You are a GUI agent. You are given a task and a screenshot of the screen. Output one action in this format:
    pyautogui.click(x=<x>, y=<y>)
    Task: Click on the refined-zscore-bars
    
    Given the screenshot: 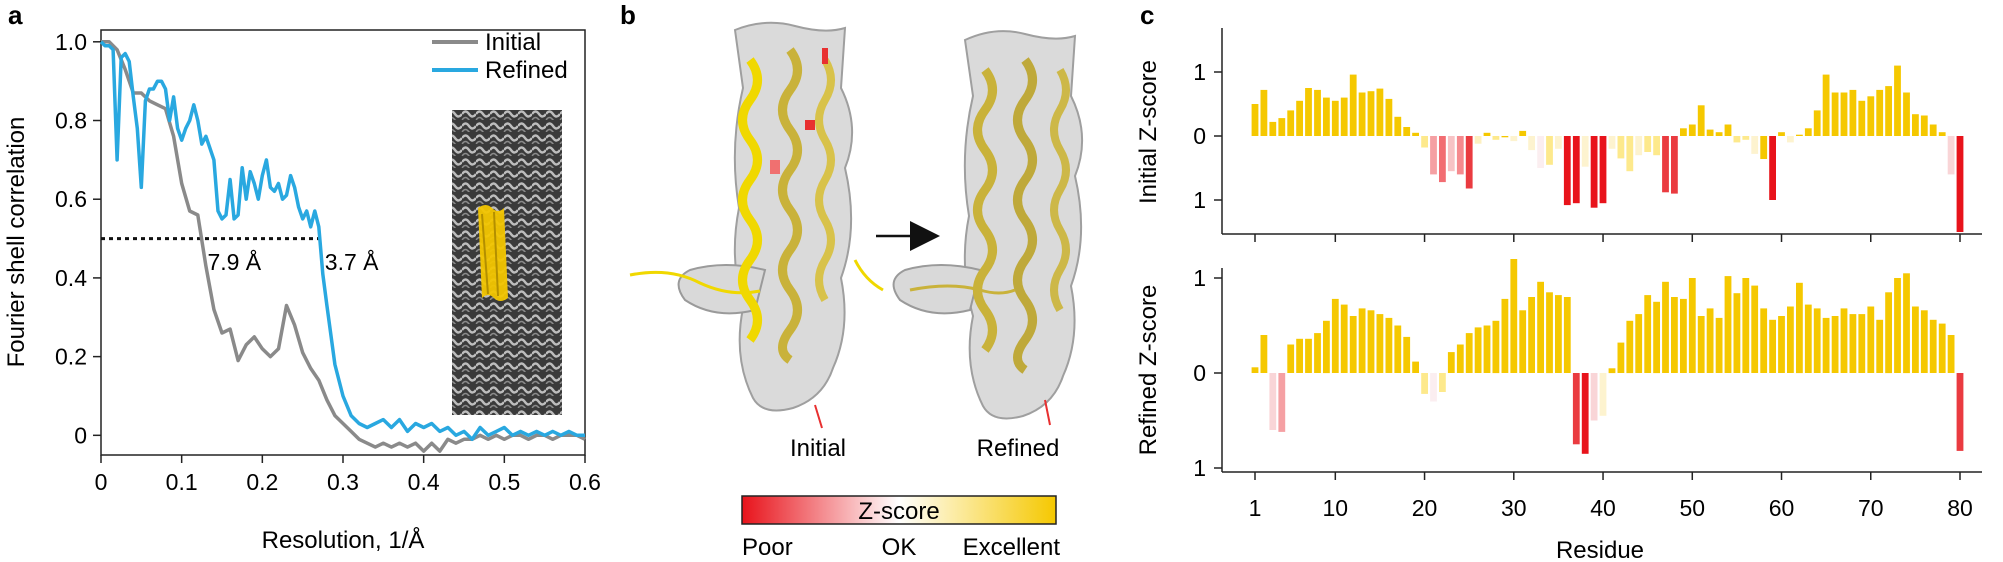 What is the action you would take?
    pyautogui.click(x=1607, y=356)
    